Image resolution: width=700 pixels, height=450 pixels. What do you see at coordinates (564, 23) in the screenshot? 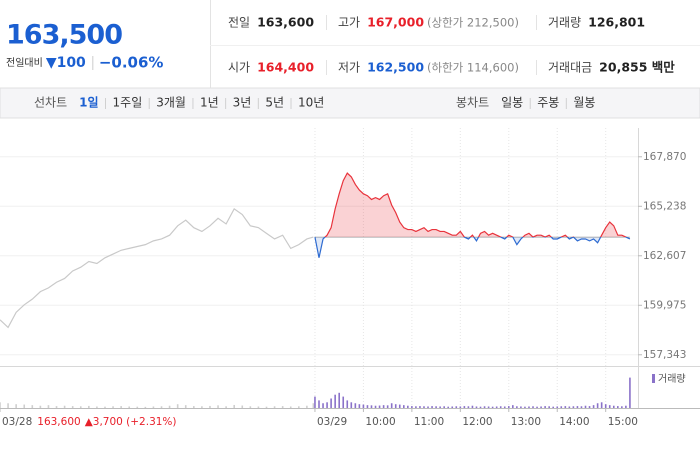
I see `stat-label: 거래량` at bounding box center [564, 23].